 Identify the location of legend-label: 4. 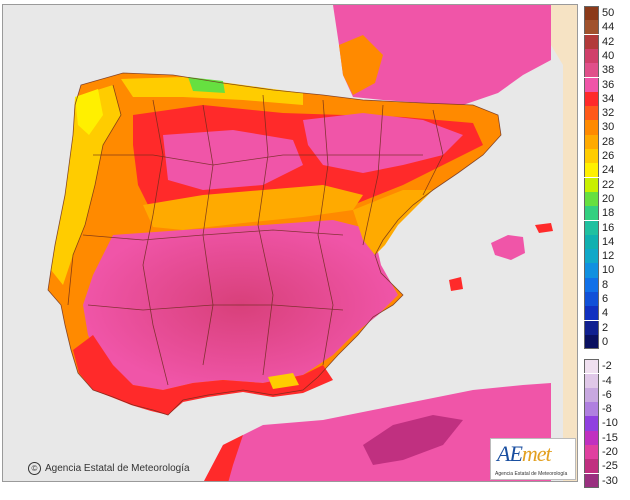
(605, 313).